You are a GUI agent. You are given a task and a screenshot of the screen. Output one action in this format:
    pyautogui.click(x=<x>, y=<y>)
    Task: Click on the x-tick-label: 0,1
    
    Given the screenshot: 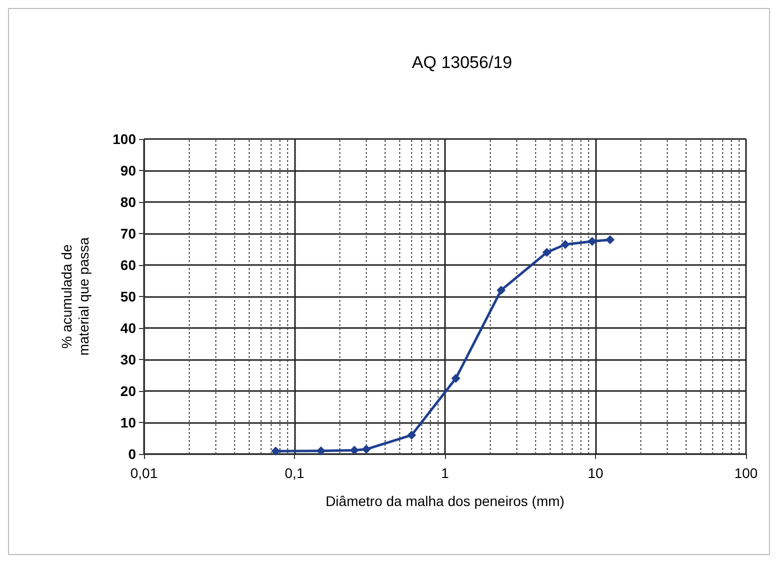 What is the action you would take?
    pyautogui.click(x=294, y=473)
    